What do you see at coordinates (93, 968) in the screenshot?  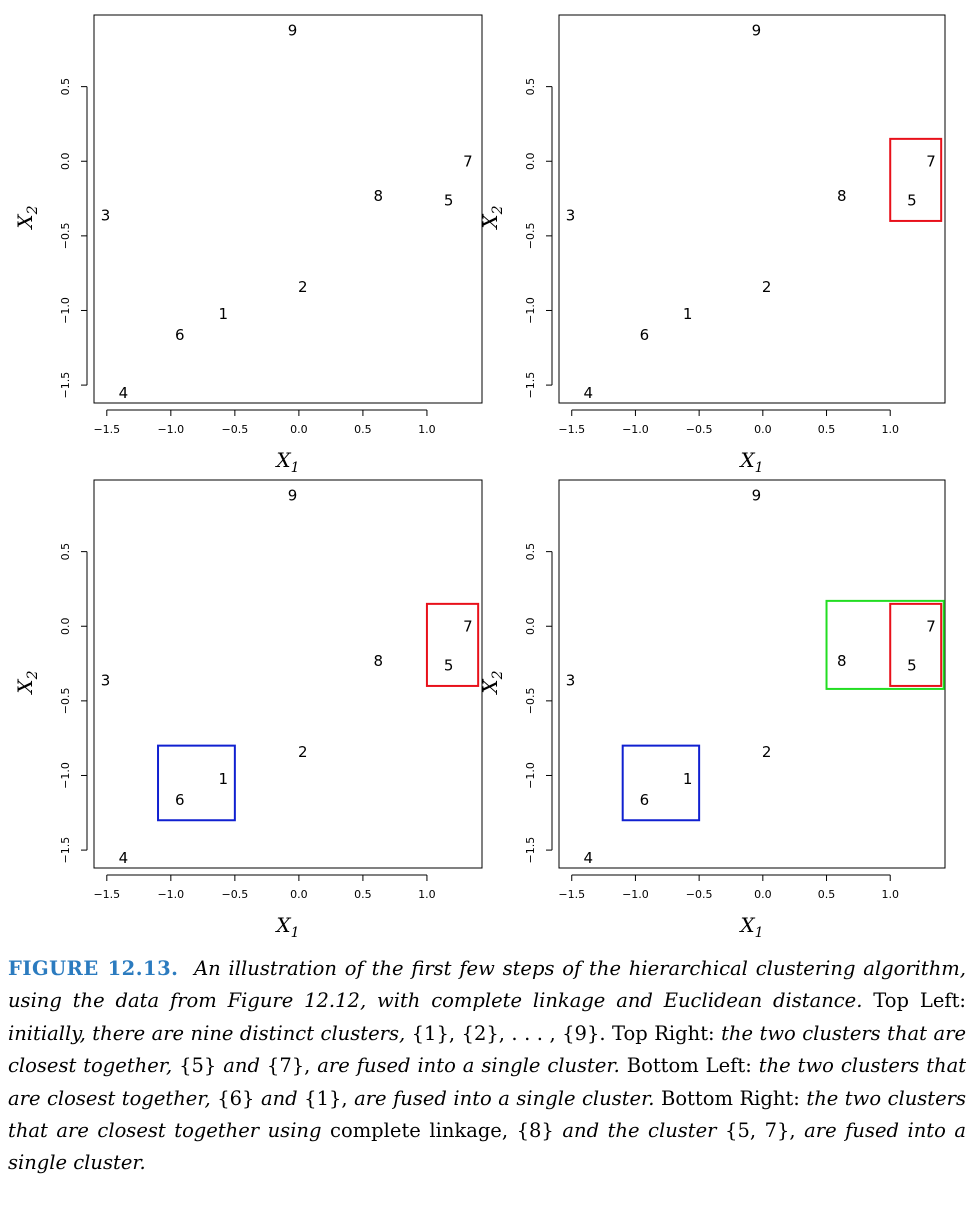 I see `figure-label: FIGURE 12.13.` at bounding box center [93, 968].